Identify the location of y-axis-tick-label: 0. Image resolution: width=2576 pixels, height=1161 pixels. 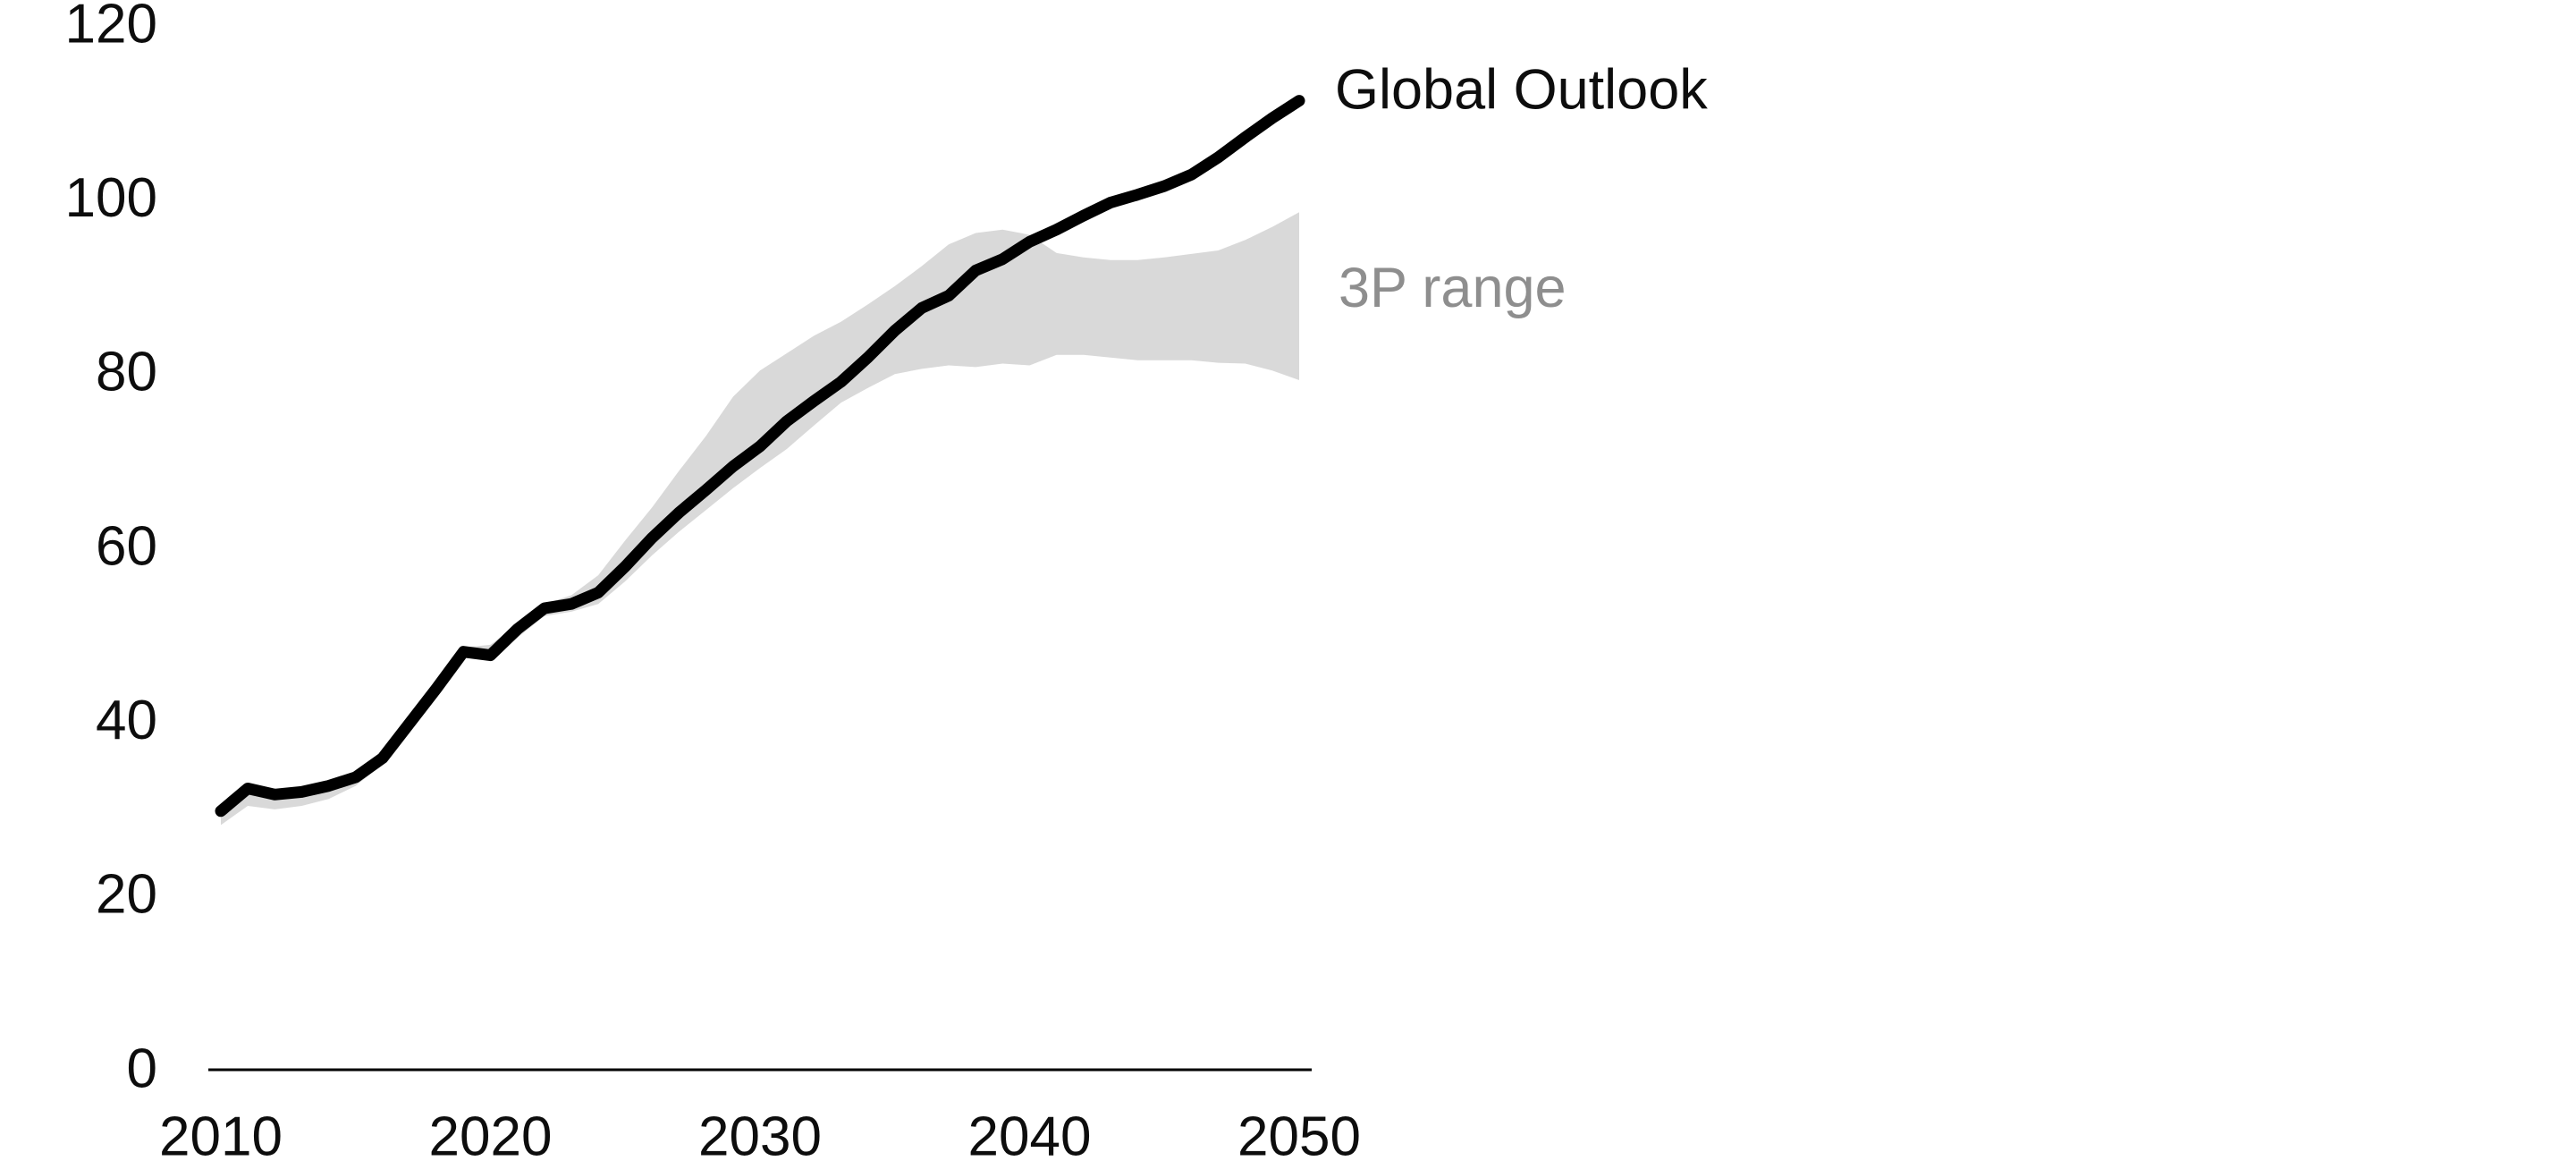
(142, 1068).